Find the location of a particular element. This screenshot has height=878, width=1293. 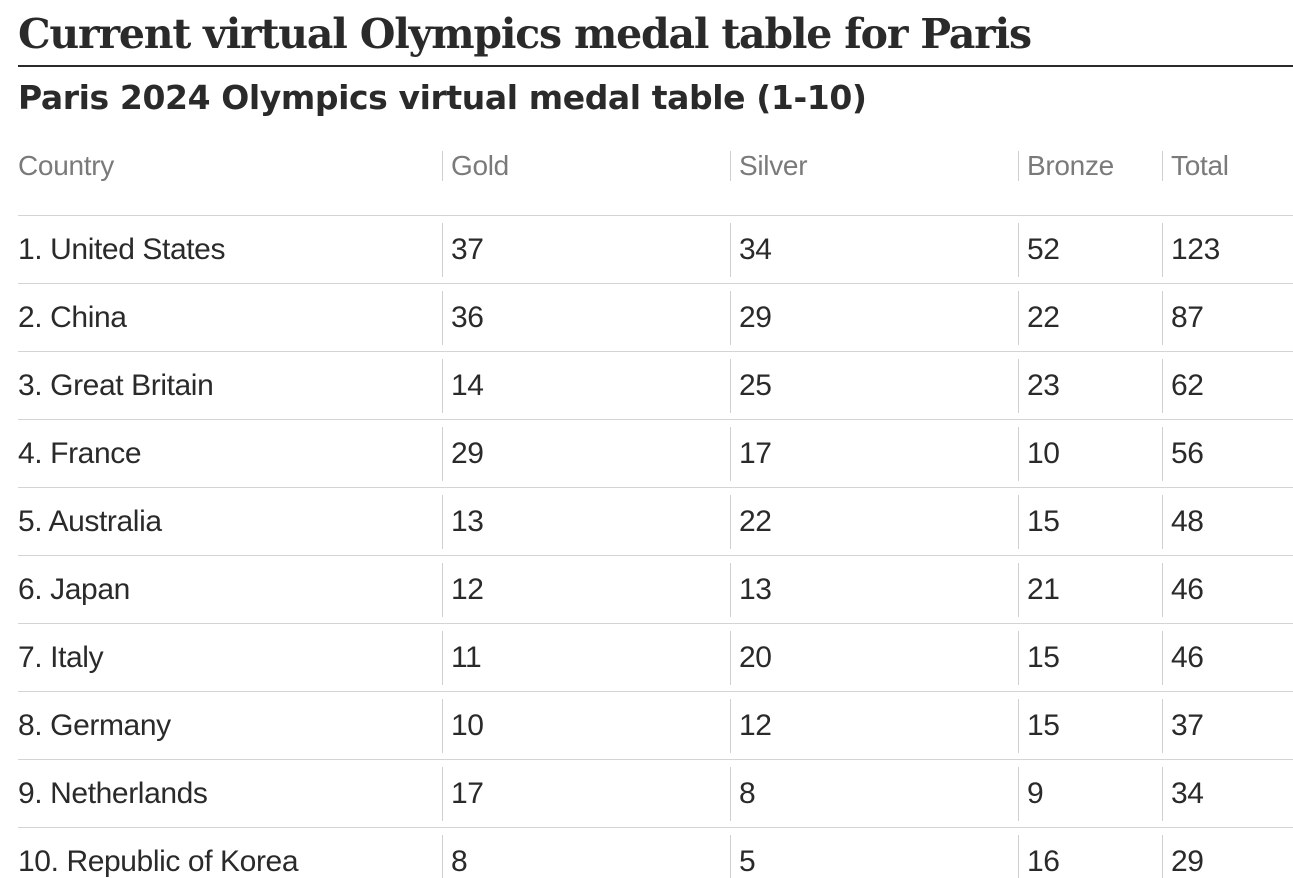

total-count: 123 is located at coordinates (1227, 249).